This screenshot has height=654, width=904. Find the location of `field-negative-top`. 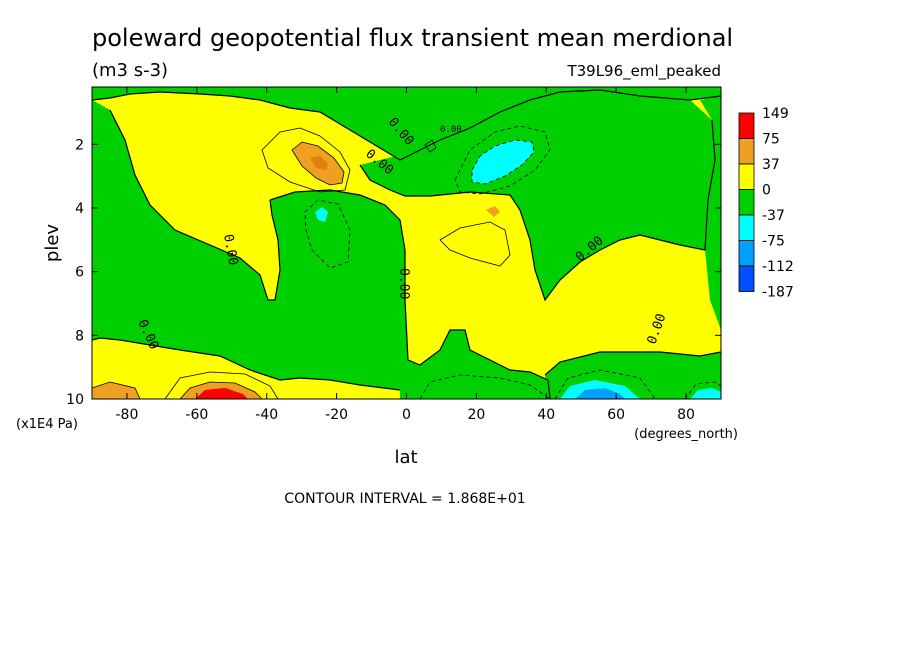

field-negative-top is located at coordinates (406, 123).